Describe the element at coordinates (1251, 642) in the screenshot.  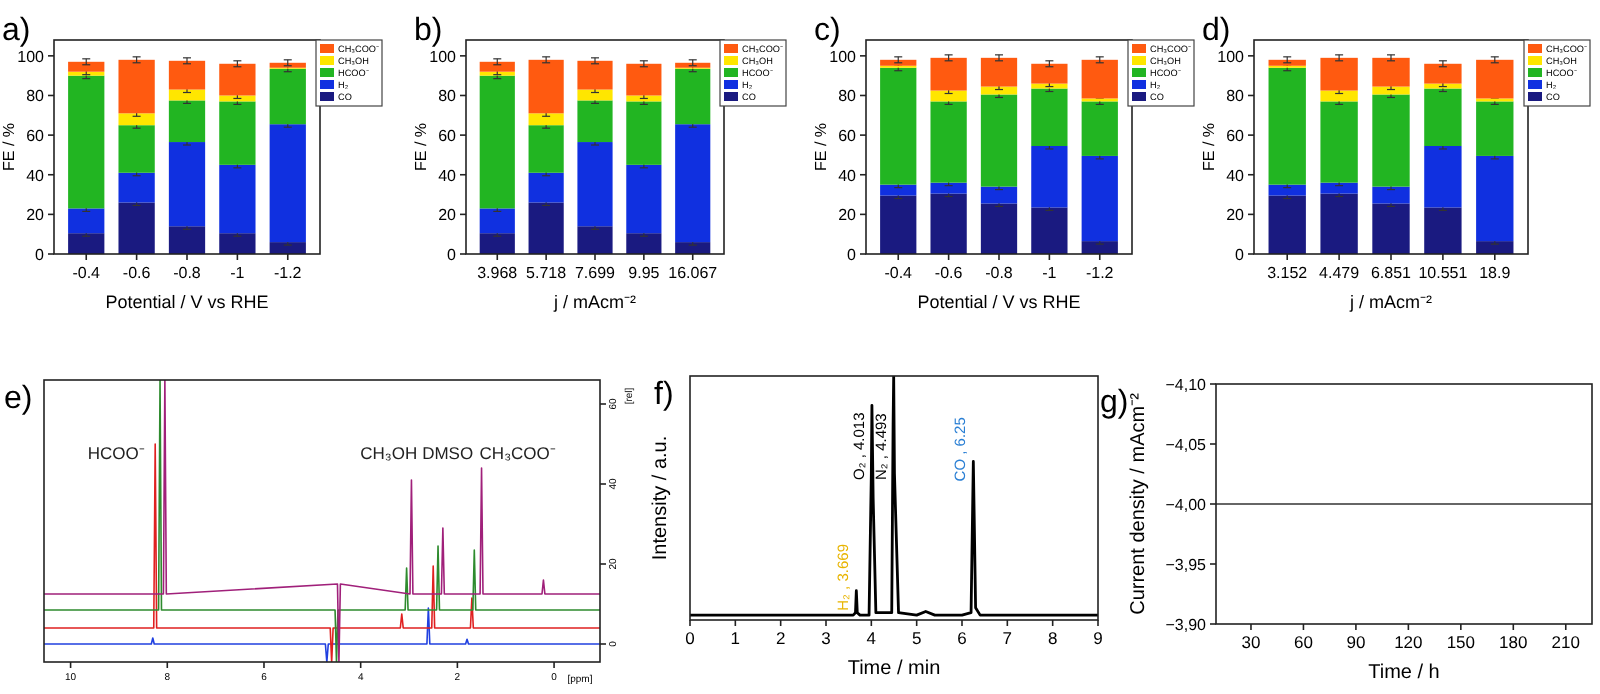
I see `x-tick-label: 30` at that location.